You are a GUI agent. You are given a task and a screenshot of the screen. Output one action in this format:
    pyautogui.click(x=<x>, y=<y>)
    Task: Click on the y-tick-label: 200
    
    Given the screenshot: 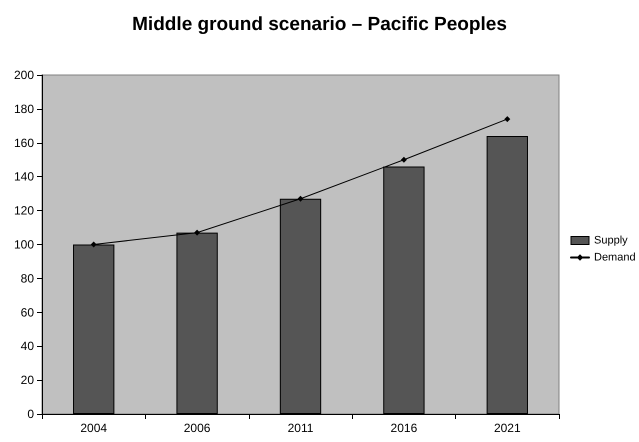 What is the action you would take?
    pyautogui.click(x=24, y=75)
    